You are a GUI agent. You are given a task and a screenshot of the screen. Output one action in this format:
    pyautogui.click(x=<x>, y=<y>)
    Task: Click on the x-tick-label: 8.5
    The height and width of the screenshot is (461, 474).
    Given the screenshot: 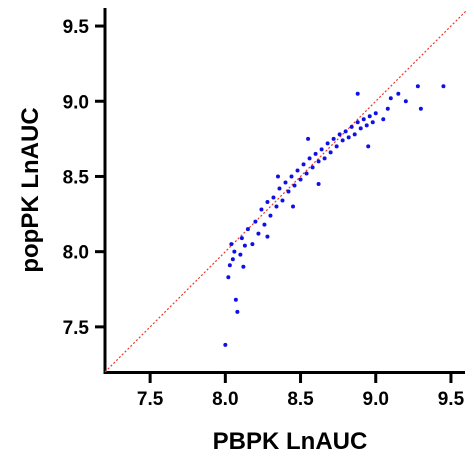 What is the action you would take?
    pyautogui.click(x=300, y=399)
    